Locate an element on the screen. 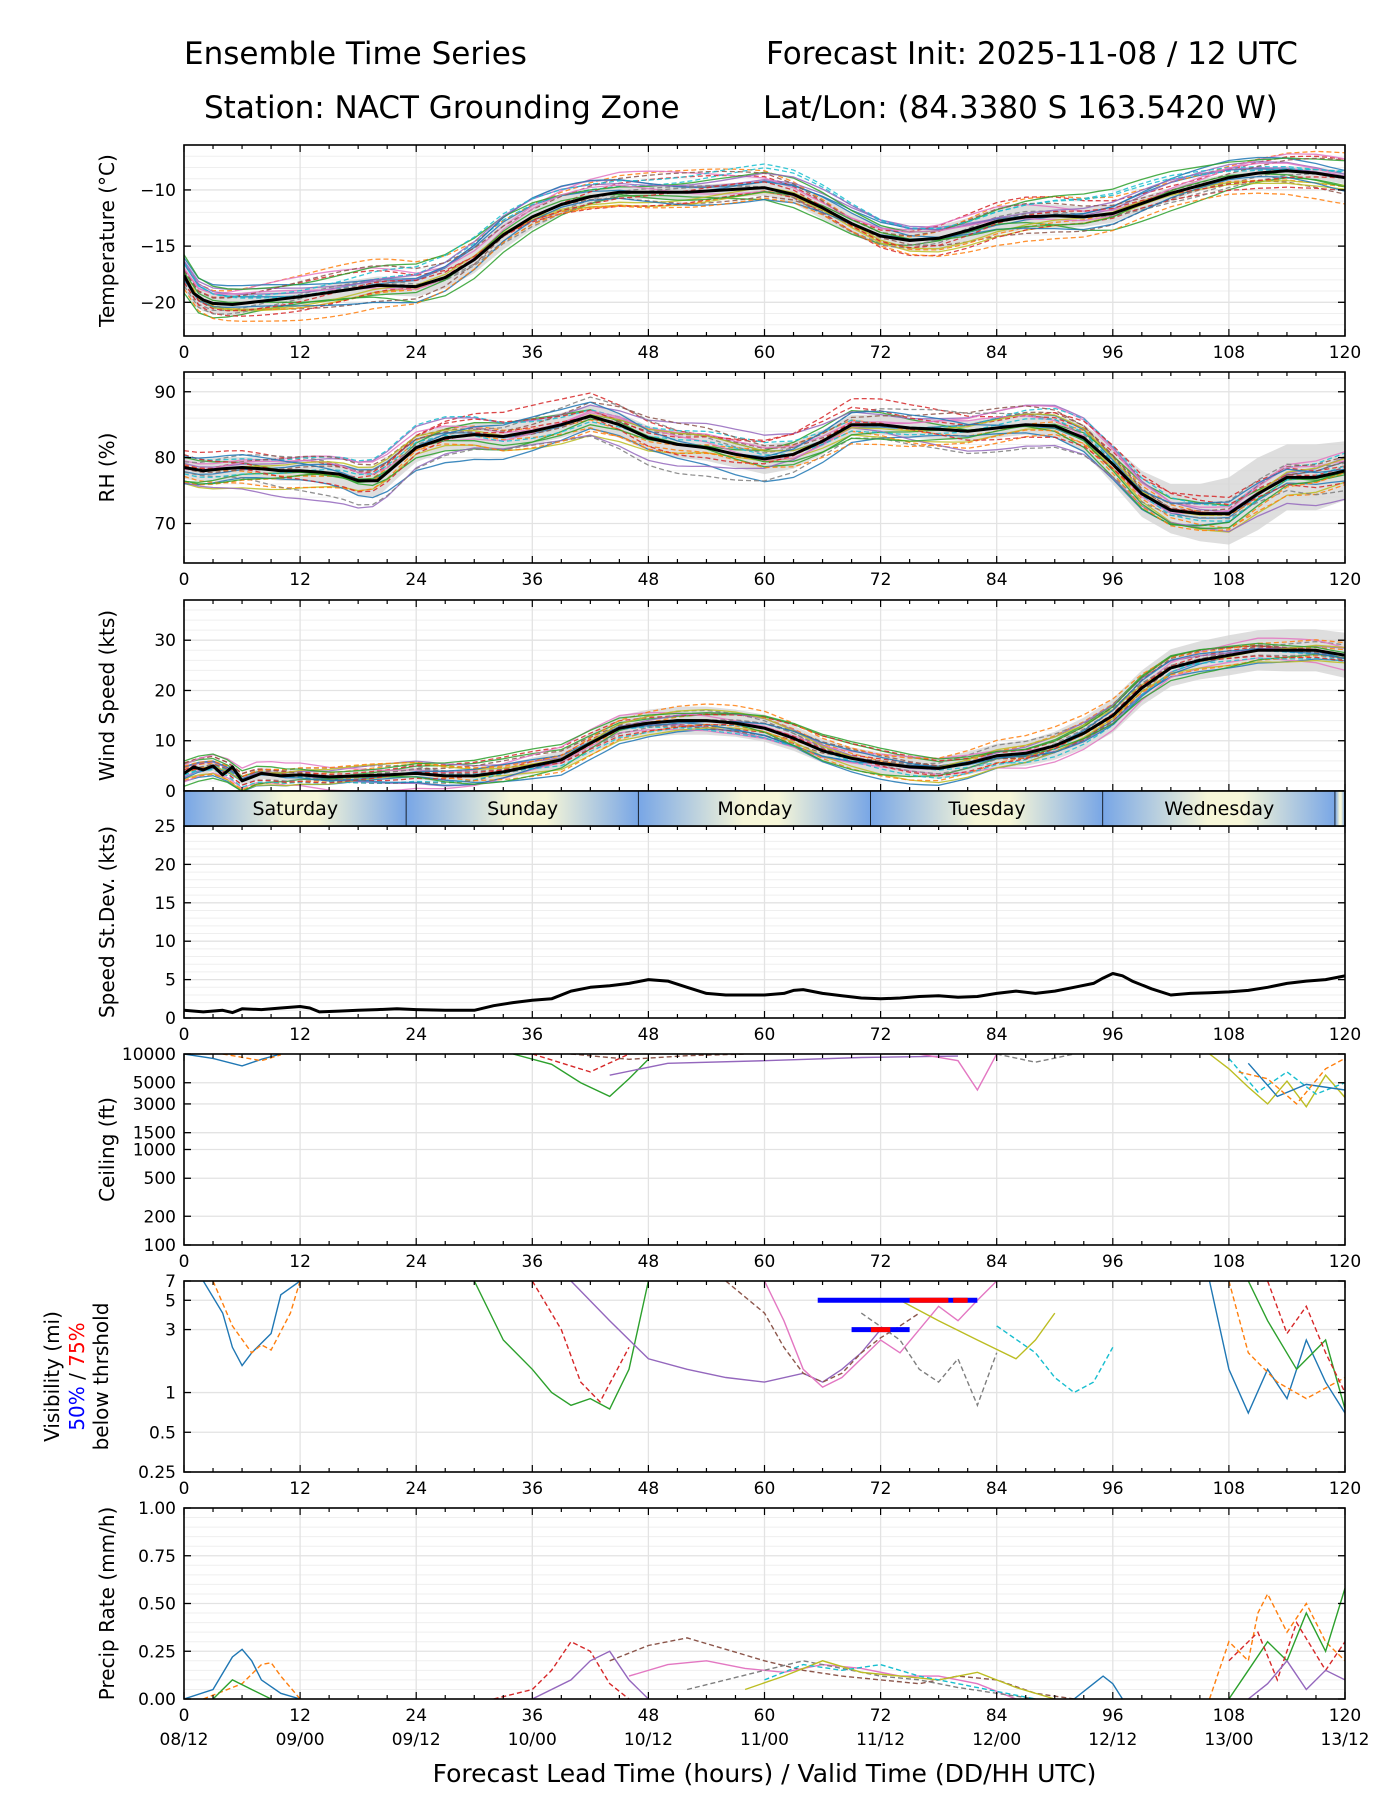  plot-area-temperature is located at coordinates (764, 236).